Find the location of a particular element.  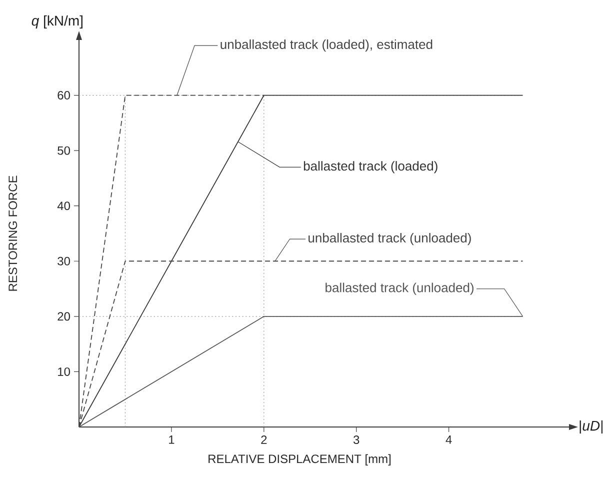

series-label: unballasted track (unloaded) is located at coordinates (389, 239).